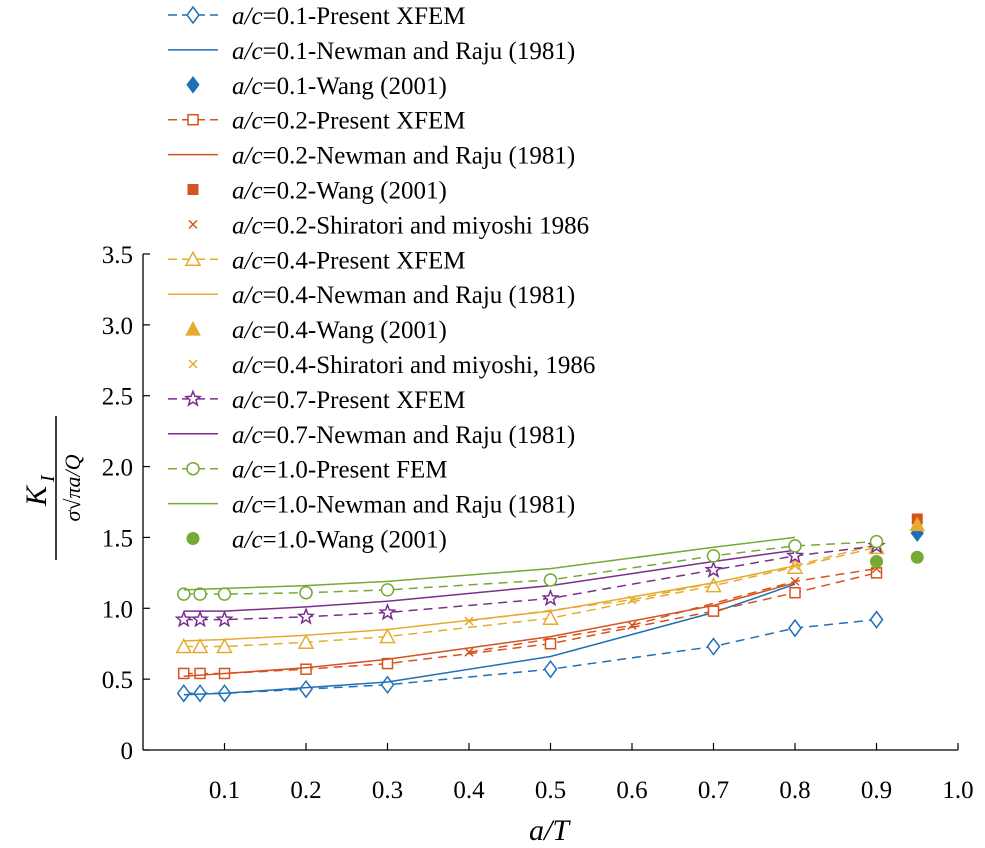  Describe the element at coordinates (957, 790) in the screenshot. I see `x-tick-label: 1.0` at that location.